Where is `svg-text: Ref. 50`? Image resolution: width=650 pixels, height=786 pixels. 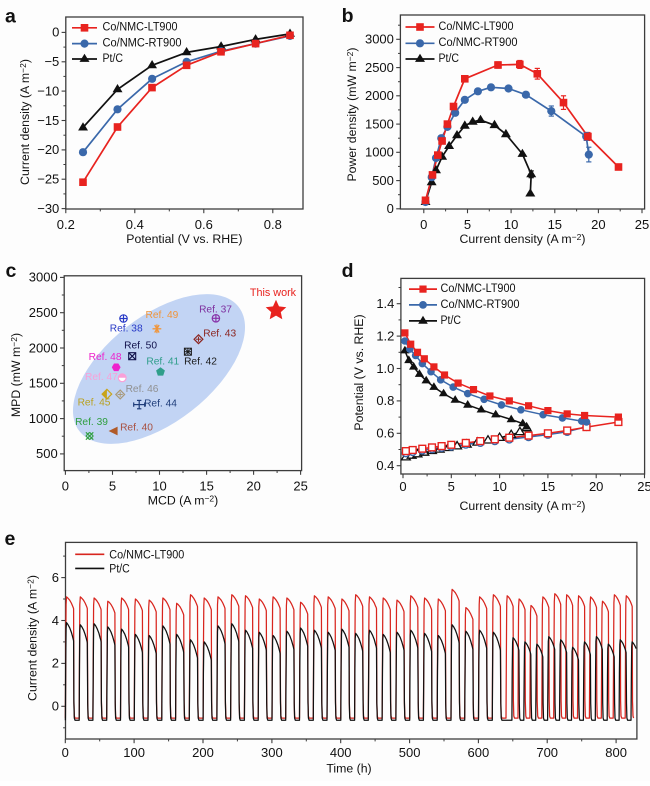 svg-text: Ref. 50 is located at coordinates (140, 345).